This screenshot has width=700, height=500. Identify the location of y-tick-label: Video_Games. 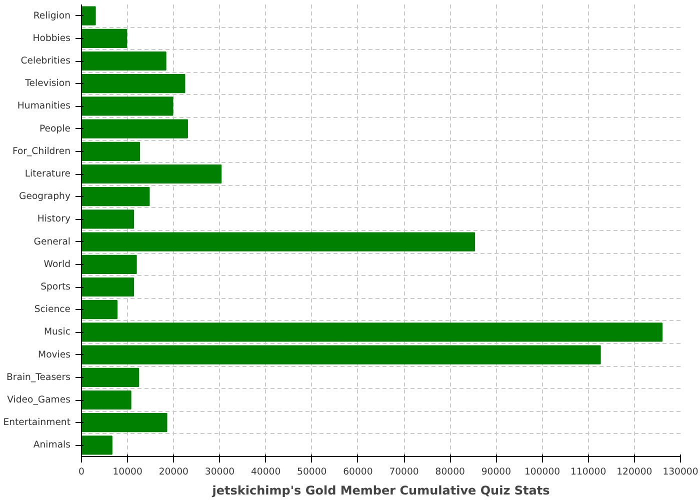
(39, 400).